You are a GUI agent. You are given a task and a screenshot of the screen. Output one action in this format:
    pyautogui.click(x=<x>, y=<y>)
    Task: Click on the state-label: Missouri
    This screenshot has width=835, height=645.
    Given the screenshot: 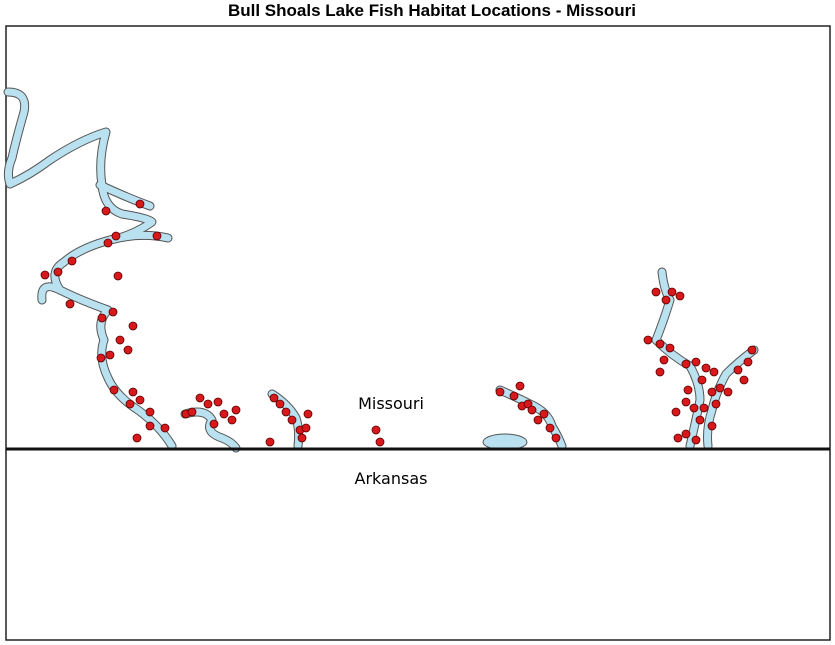 What is the action you would take?
    pyautogui.click(x=391, y=403)
    